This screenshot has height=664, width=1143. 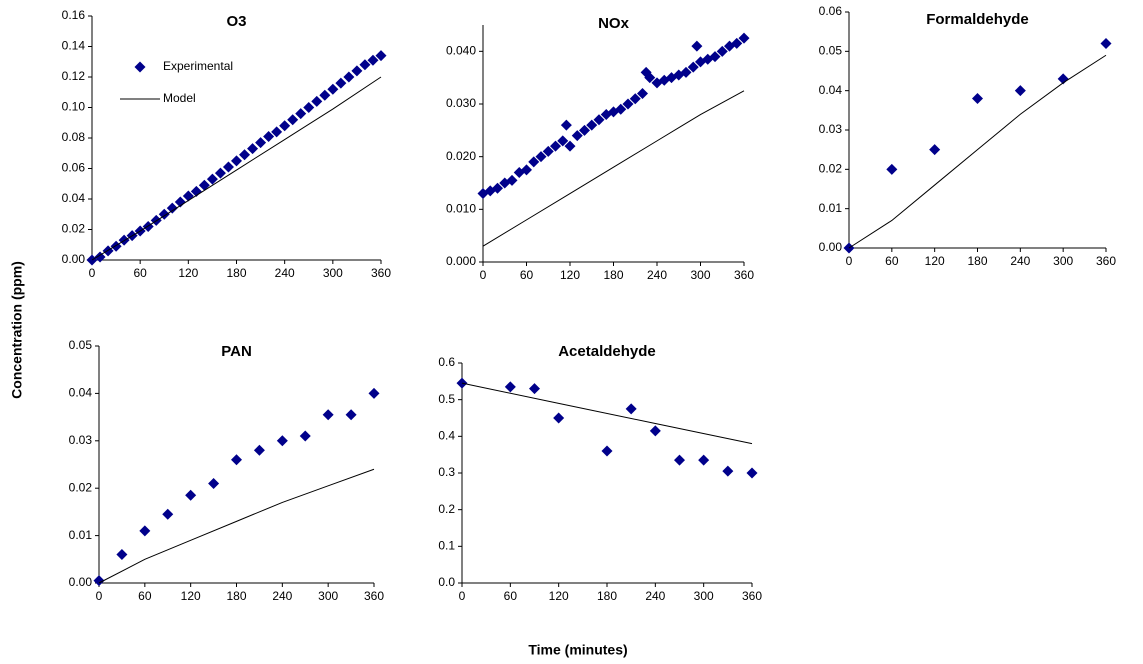 What do you see at coordinates (446, 509) in the screenshot?
I see `y-tick-label: 0.2` at bounding box center [446, 509].